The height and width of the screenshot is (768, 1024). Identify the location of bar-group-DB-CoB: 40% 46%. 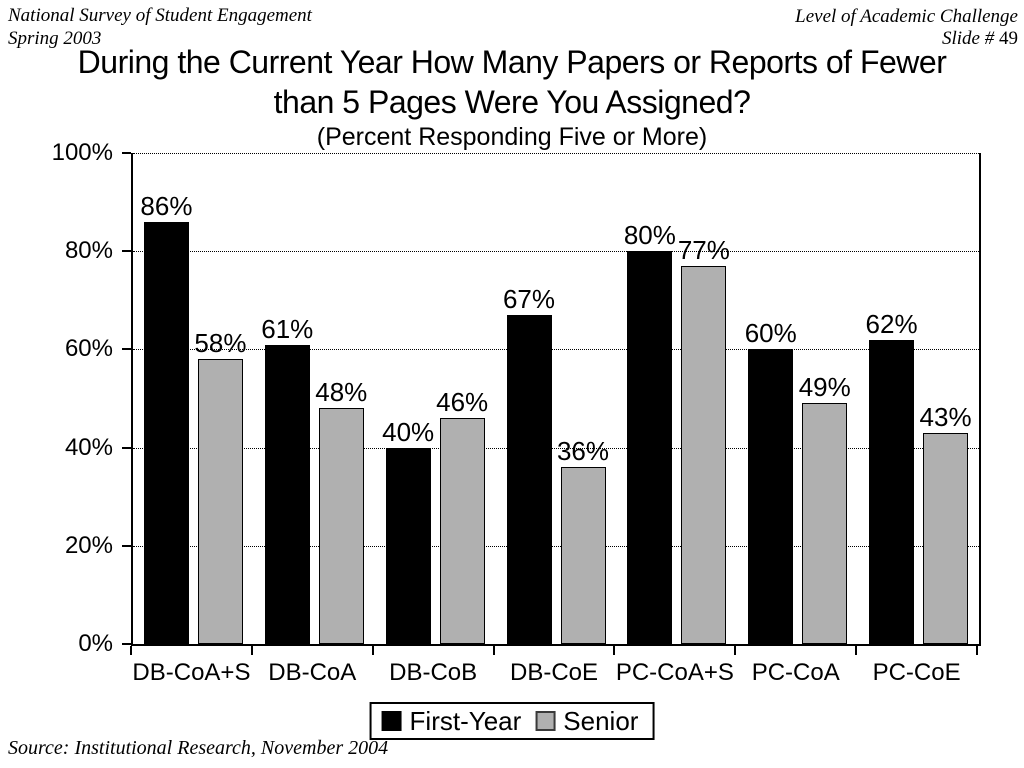
(435, 398).